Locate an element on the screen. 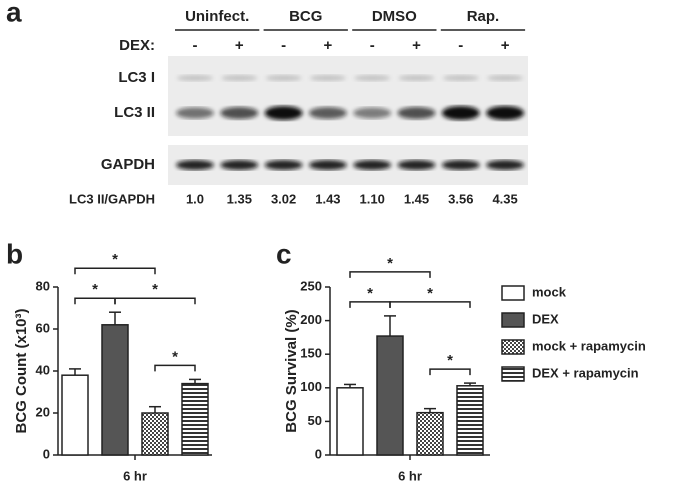 Image resolution: width=675 pixels, height=497 pixels. panel-letter: c is located at coordinates (284, 253).